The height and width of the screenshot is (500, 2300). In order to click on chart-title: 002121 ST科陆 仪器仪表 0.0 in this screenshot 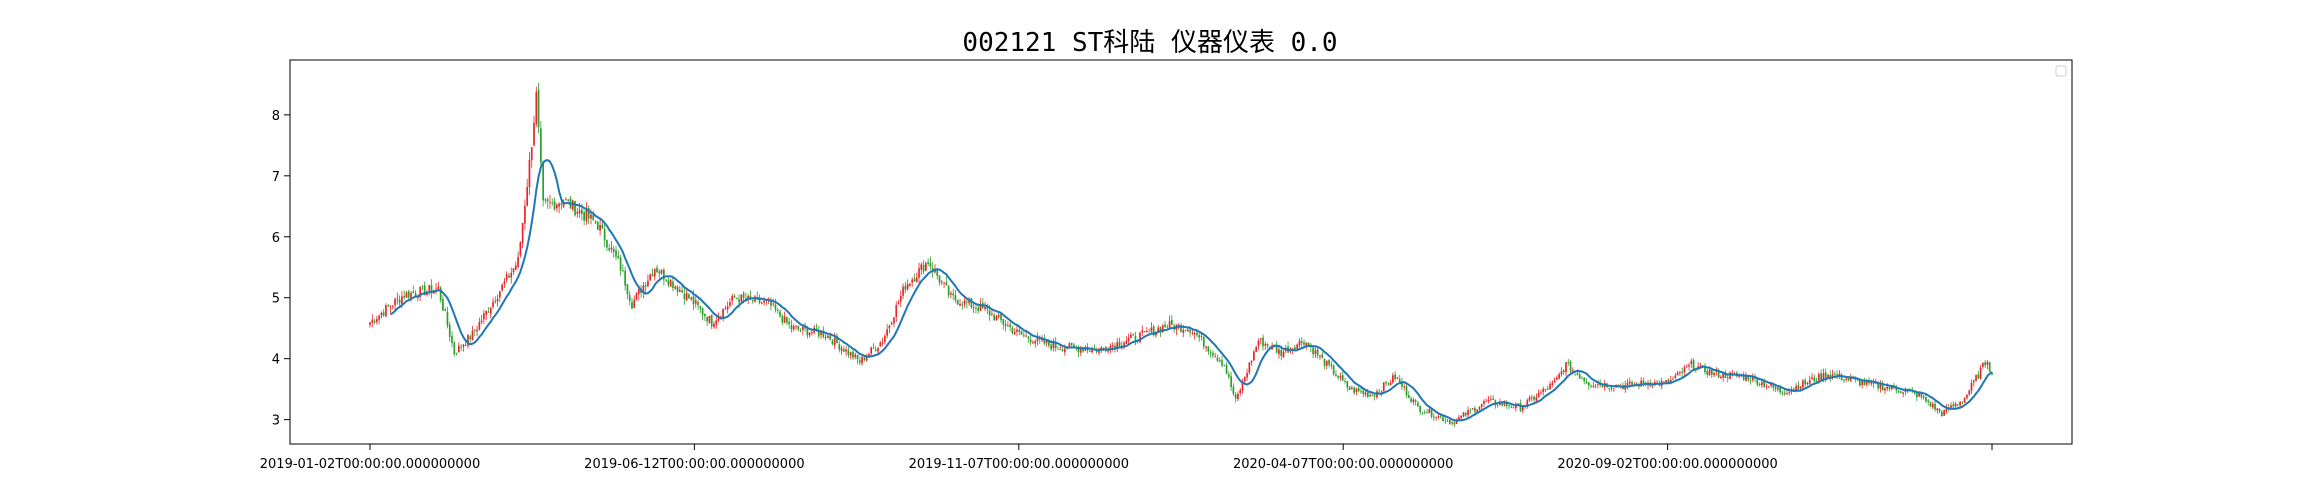, I will do `click(1150, 43)`.